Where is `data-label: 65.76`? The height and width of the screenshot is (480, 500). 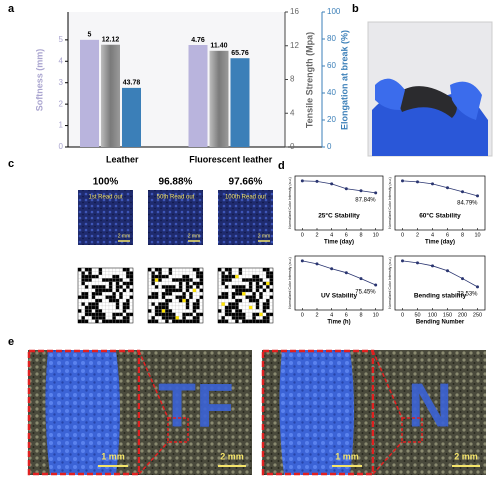
data-label: 65.76 is located at coordinates (240, 53).